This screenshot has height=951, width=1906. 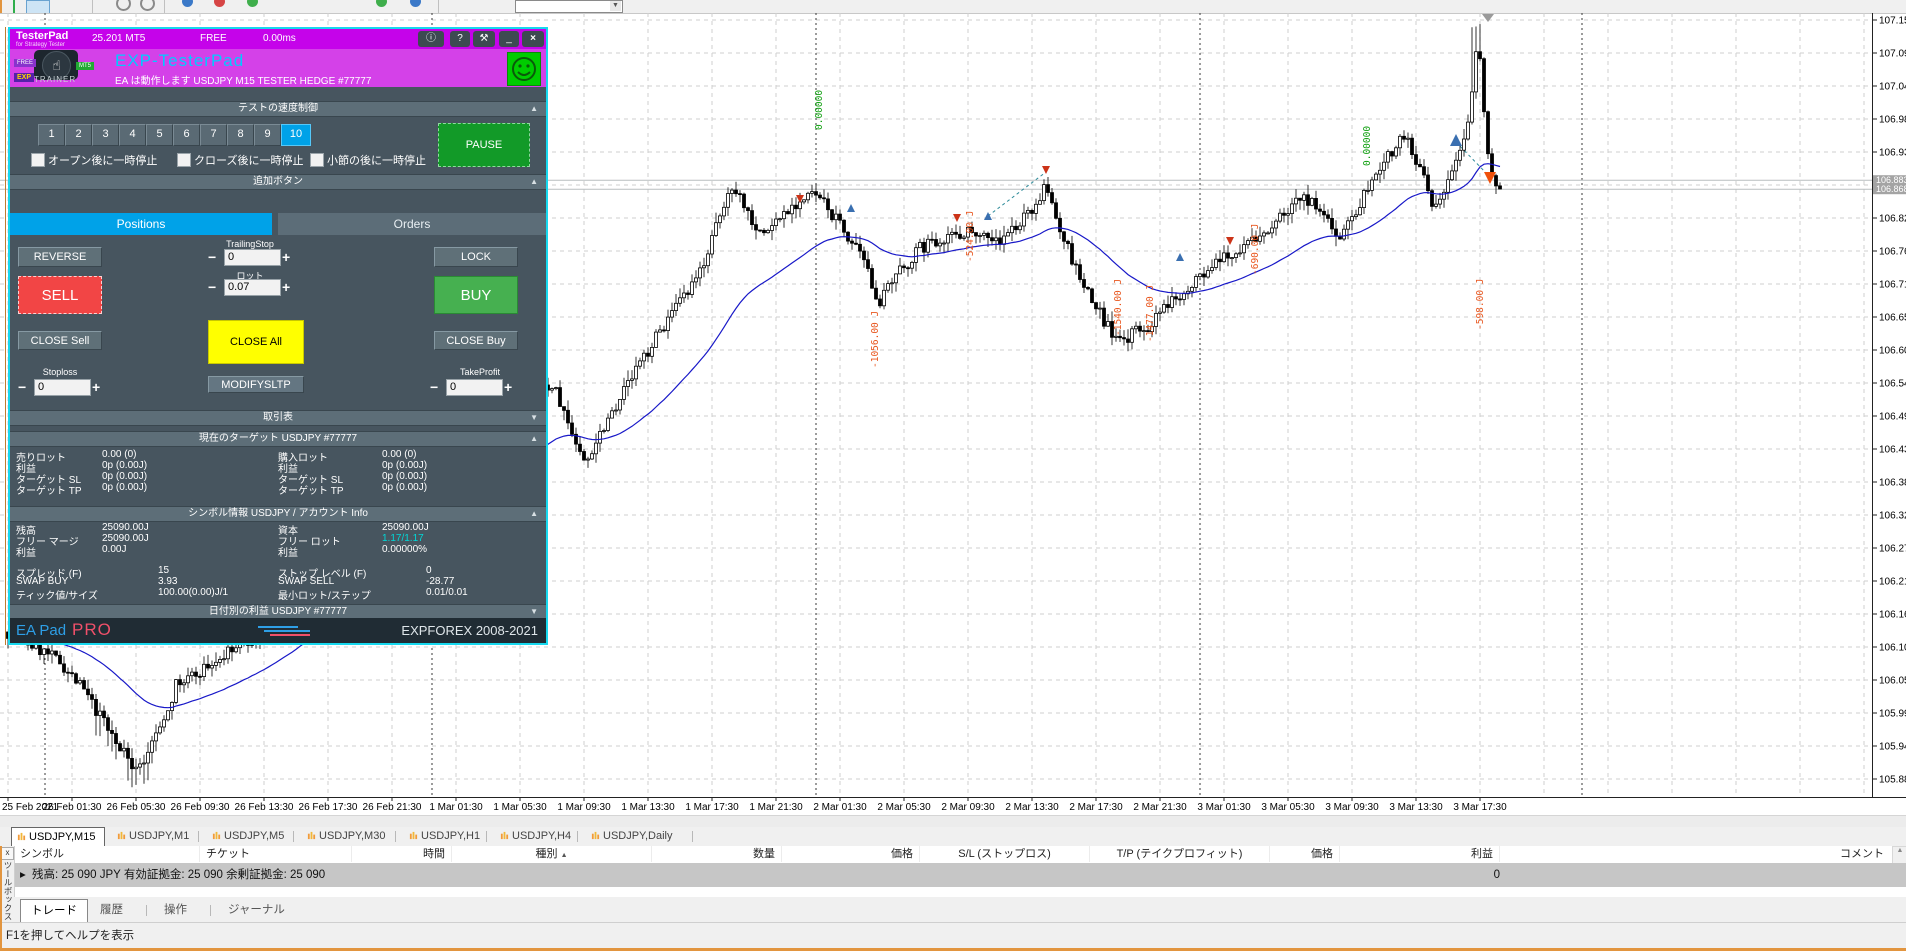 What do you see at coordinates (376, 161) in the screenshot?
I see `pause-after-bar-label: 小節の後に一時停止` at bounding box center [376, 161].